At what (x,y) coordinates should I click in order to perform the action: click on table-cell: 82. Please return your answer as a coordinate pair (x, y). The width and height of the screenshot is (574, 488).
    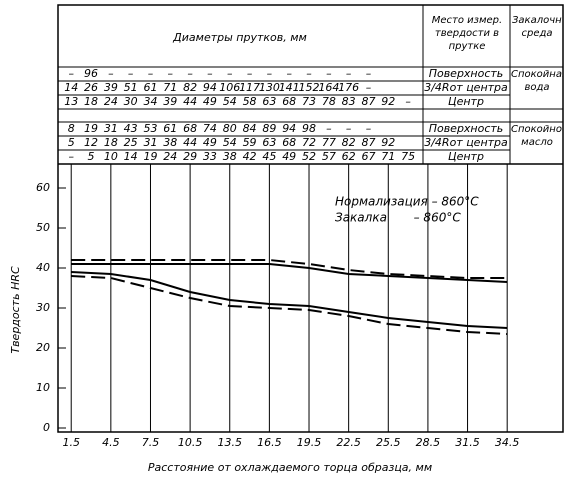
    Looking at the image, I should click on (349, 142).